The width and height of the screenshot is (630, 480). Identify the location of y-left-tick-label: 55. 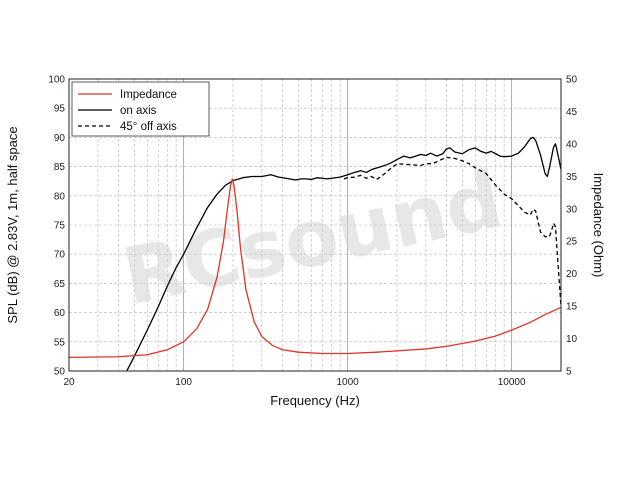
(60, 342).